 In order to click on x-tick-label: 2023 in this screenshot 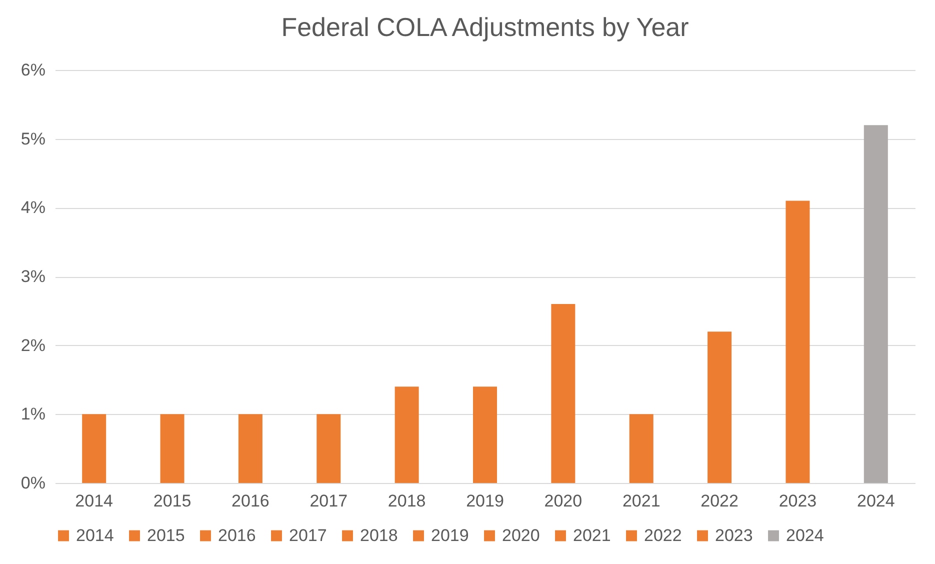, I will do `click(797, 501)`.